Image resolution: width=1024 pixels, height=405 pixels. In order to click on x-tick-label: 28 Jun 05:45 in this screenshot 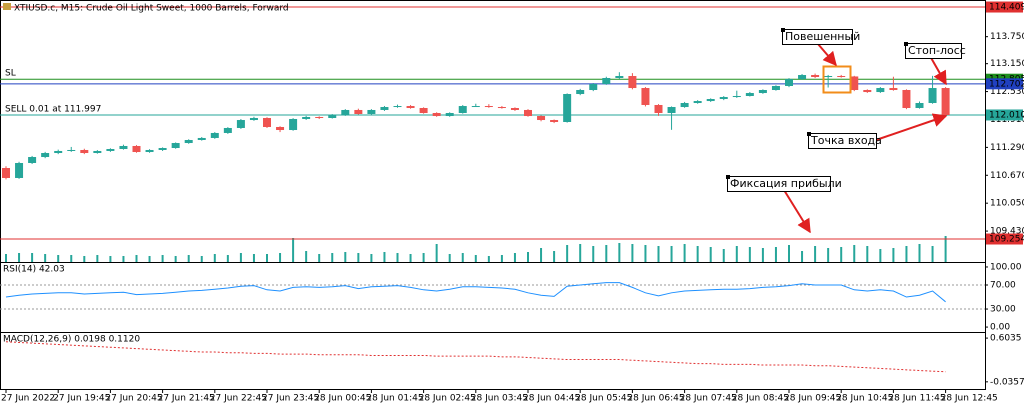, I will do `click(603, 399)`.